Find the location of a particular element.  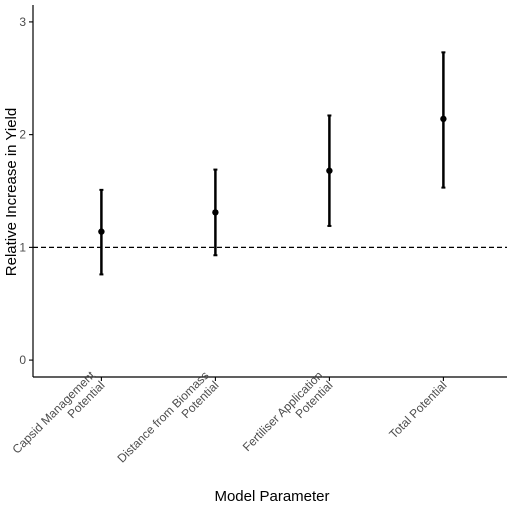

x-tick-label-line: Capsid Management is located at coordinates (53, 412).